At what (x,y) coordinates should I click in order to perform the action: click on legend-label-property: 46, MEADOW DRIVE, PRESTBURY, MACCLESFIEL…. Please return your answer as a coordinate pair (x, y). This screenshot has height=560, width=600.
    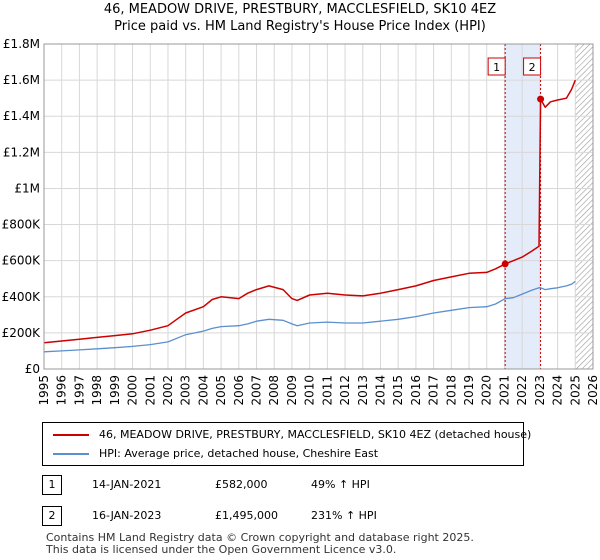
    Looking at the image, I should click on (315, 434).